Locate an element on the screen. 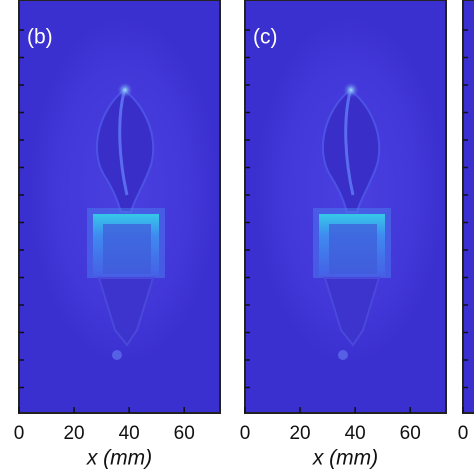 The height and width of the screenshot is (474, 474). panel: 0 is located at coordinates (466, 222).